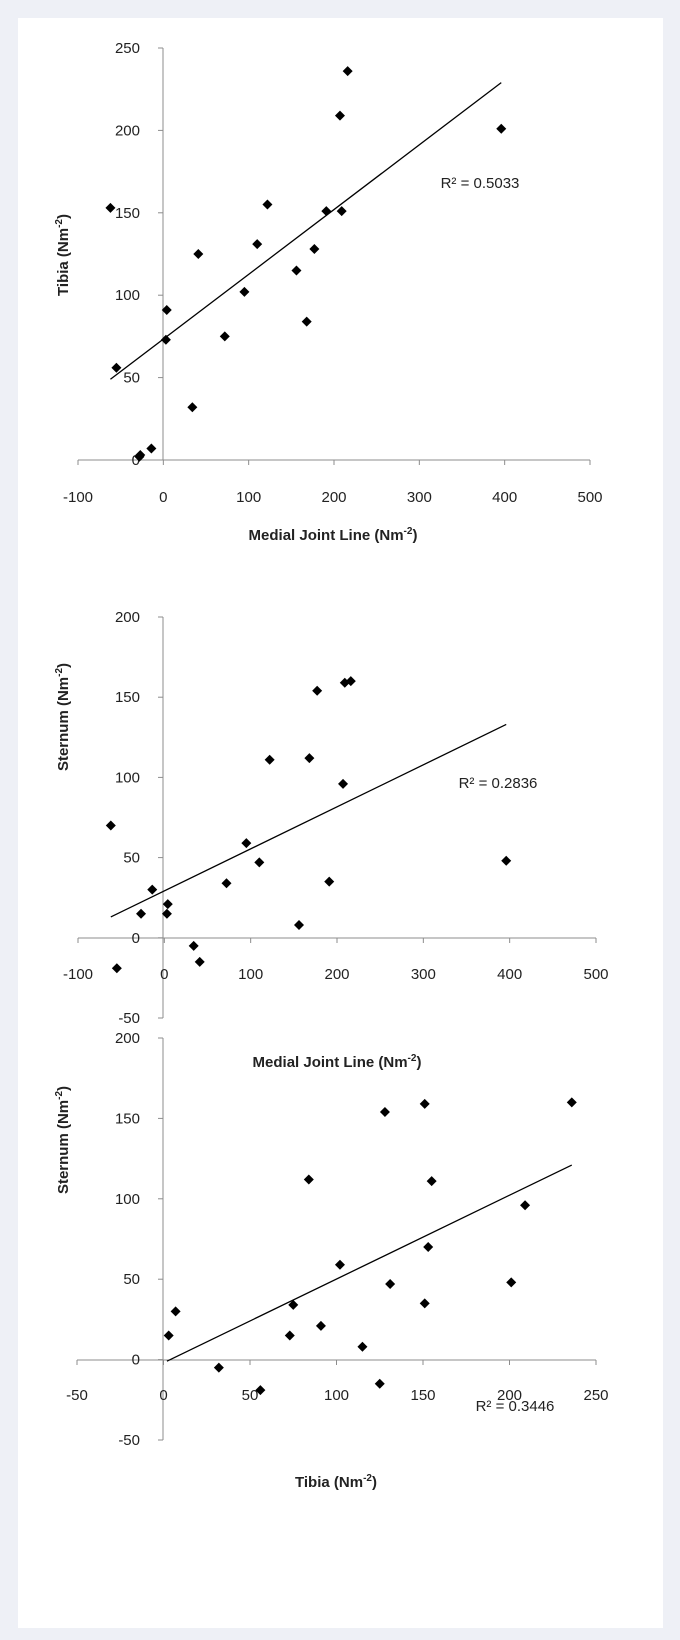 The image size is (680, 1640). Describe the element at coordinates (250, 1395) in the screenshot. I see `x-tick-label: 50` at that location.